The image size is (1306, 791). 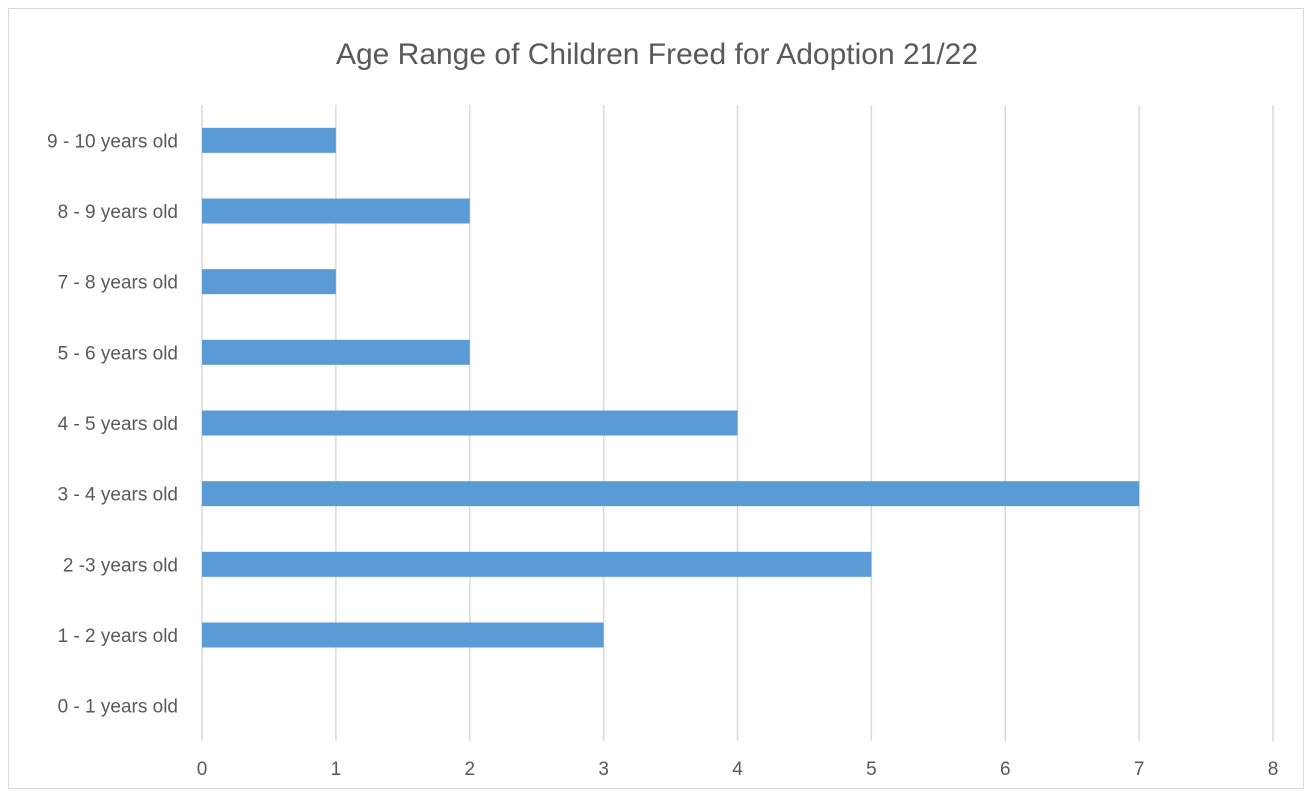 I want to click on category-label-0: 0 - 1 years old, so click(x=118, y=707).